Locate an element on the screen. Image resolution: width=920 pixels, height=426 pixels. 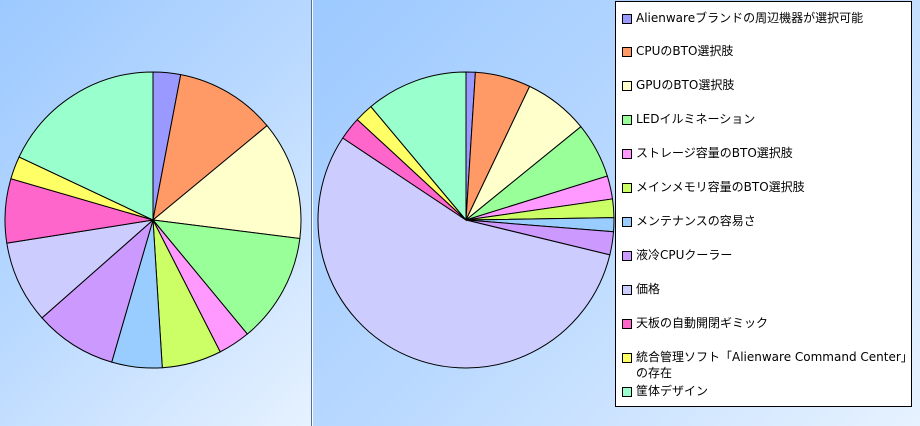
legend-item: CPUのBTO選択肢 is located at coordinates (764, 51).